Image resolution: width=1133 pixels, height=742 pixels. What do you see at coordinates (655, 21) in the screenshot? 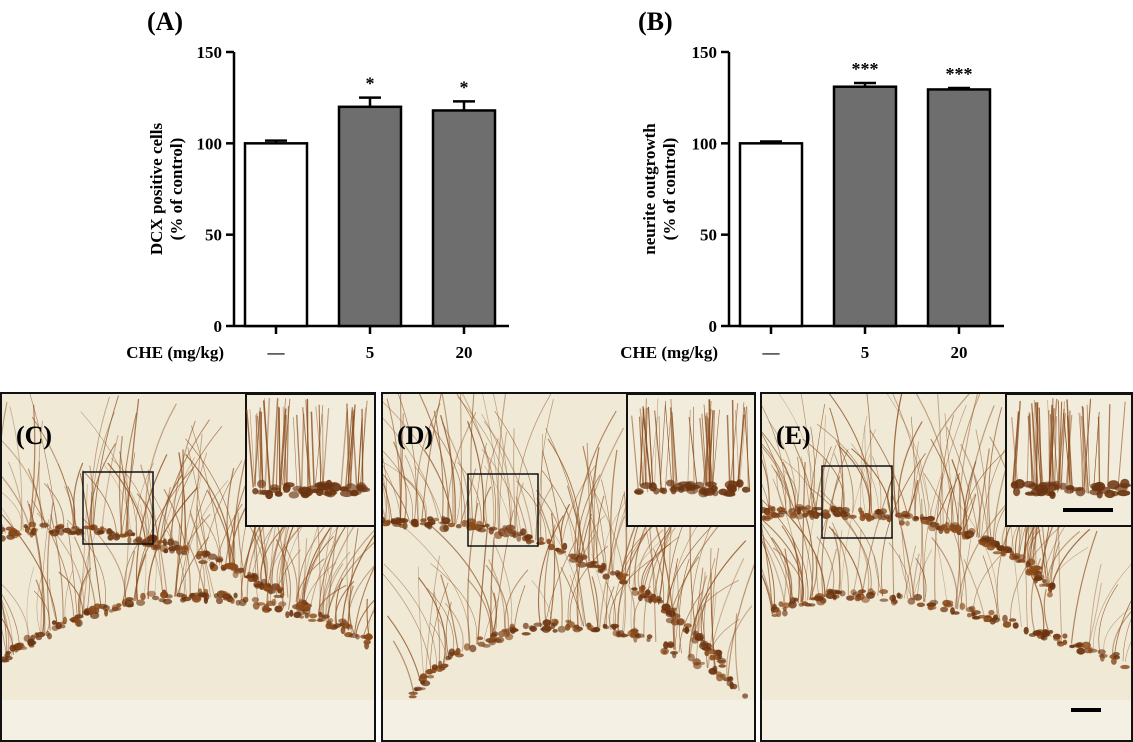
I see `panel-label: (B)` at bounding box center [655, 21].